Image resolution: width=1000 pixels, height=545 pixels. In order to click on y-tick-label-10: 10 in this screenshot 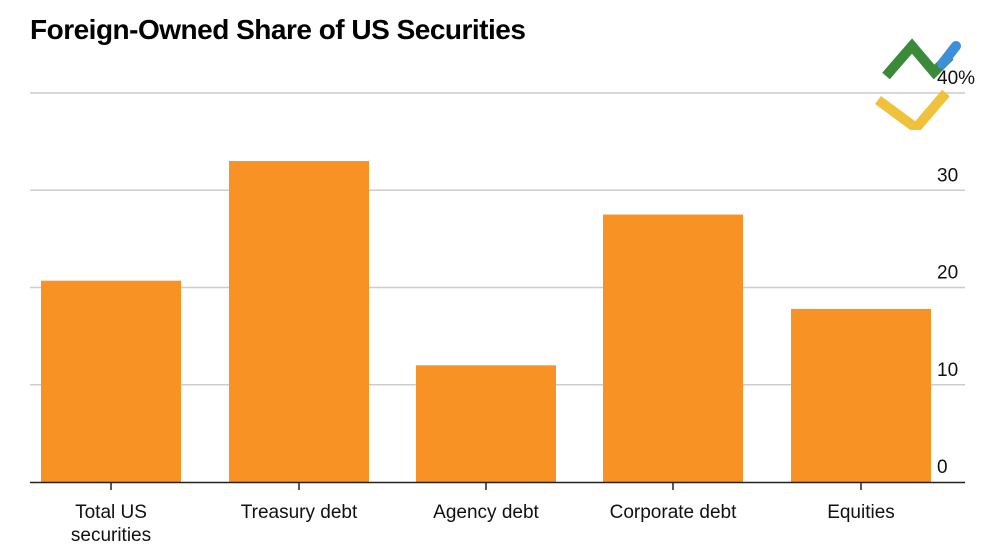, I will do `click(947, 370)`.